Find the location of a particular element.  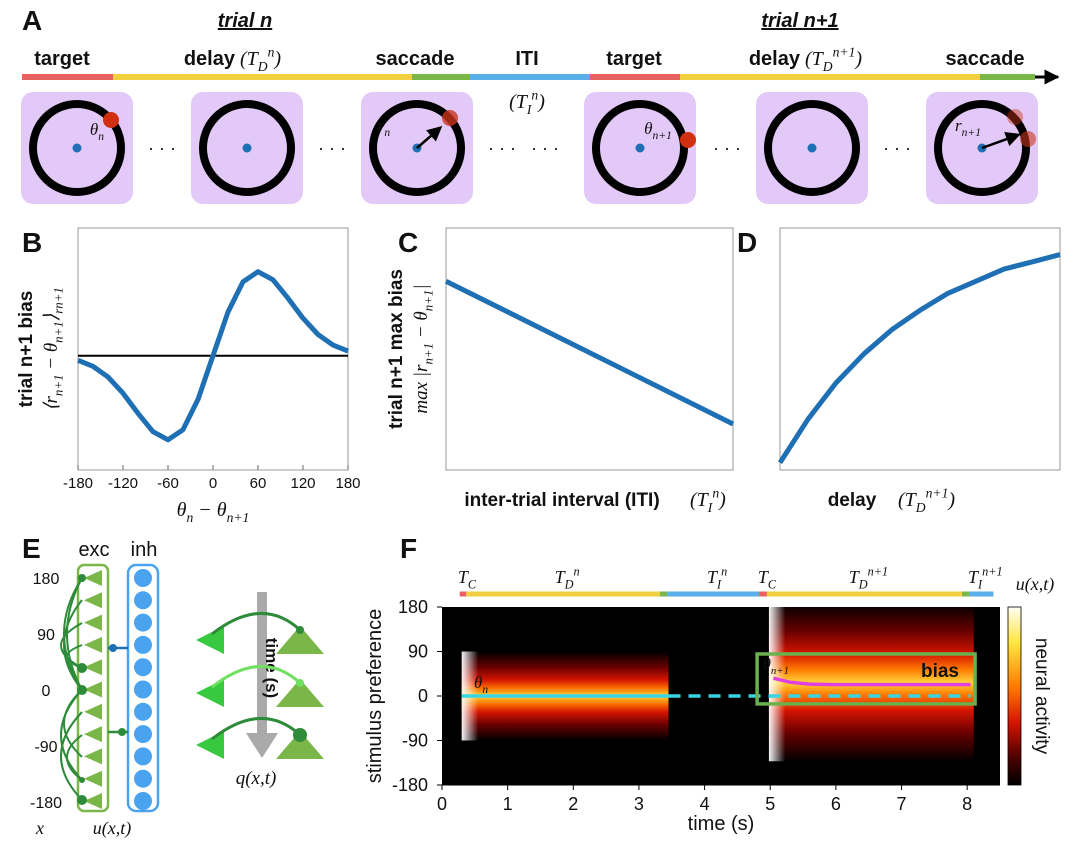

colorbar-label: neural activity is located at coordinates (1041, 696).